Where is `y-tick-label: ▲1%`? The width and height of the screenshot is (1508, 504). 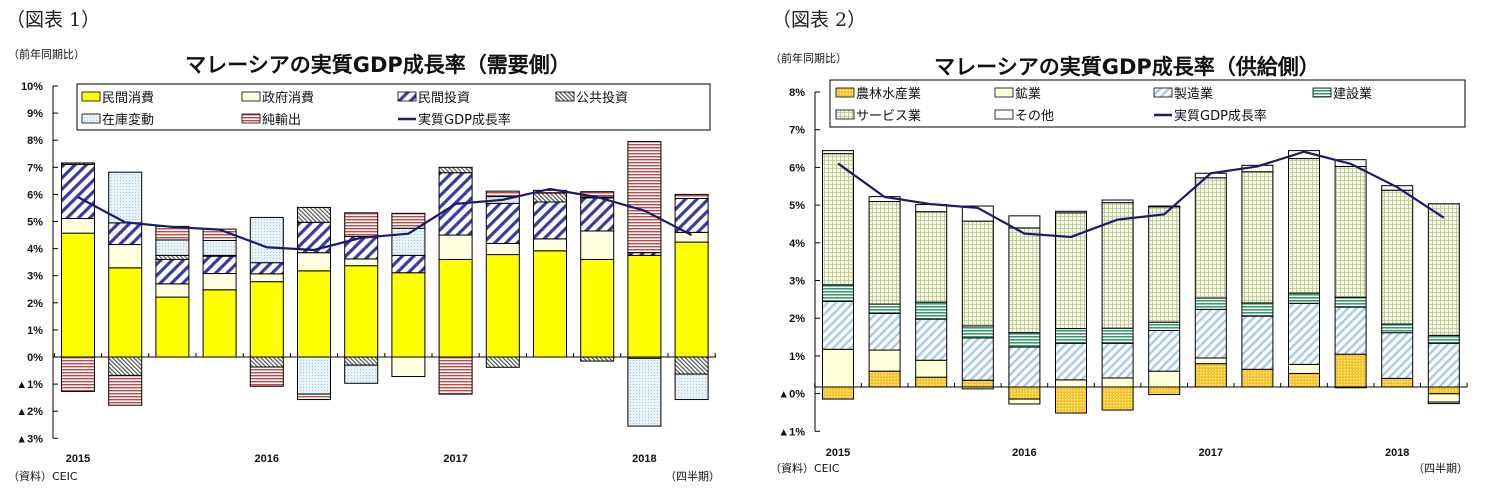 y-tick-label: ▲1% is located at coordinates (791, 432).